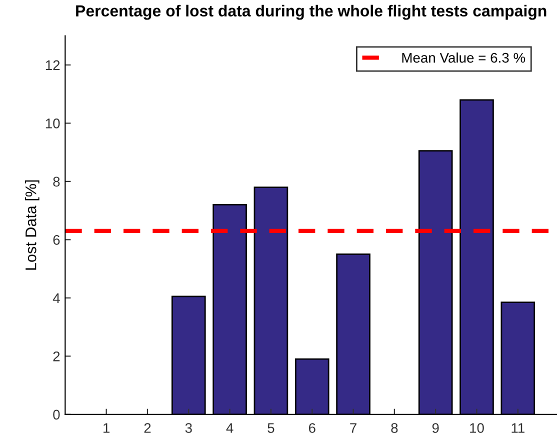  What do you see at coordinates (353, 428) in the screenshot?
I see `x-tick-label: 7` at bounding box center [353, 428].